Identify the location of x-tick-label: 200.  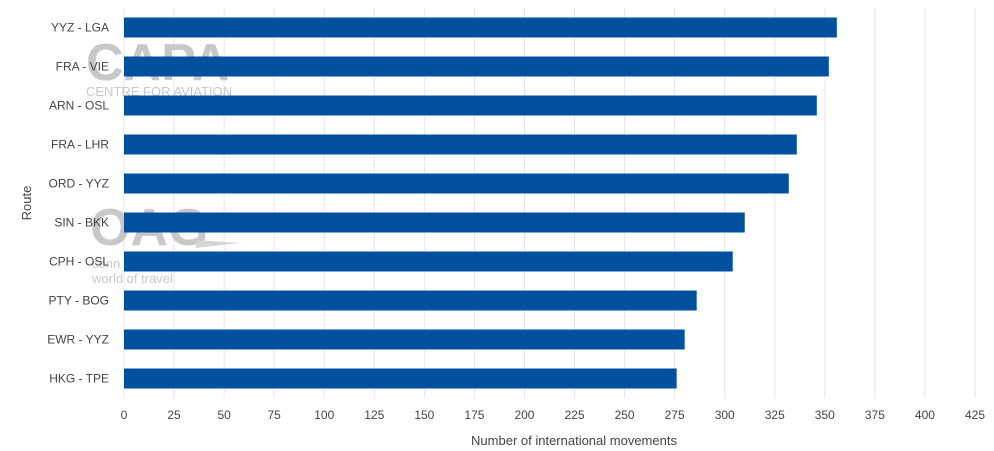
(524, 415).